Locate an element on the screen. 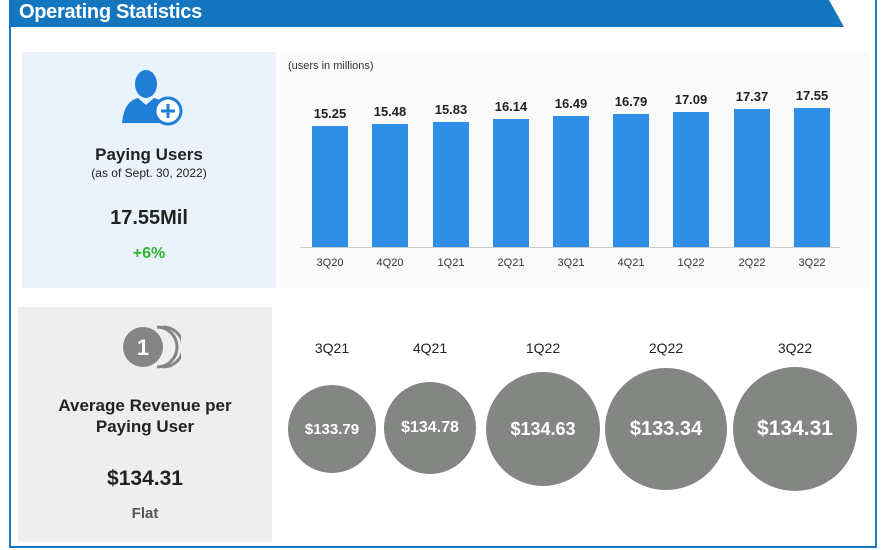 The image size is (890, 550). arpu-change: Flat is located at coordinates (145, 513).